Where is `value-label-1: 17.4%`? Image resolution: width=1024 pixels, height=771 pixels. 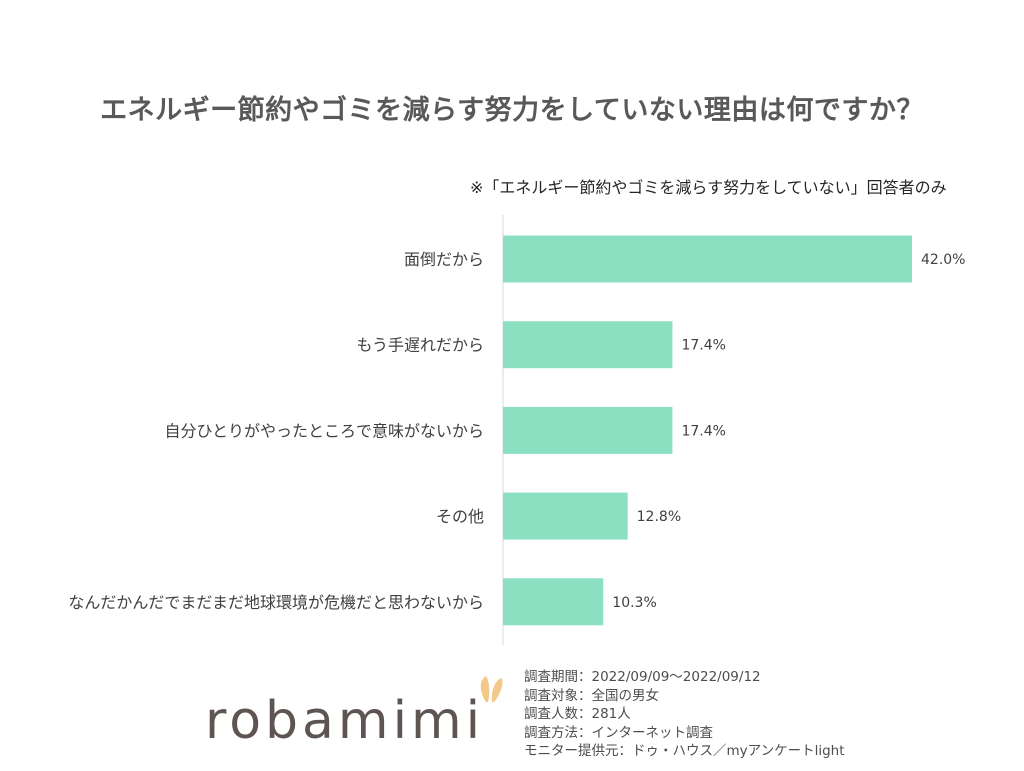 value-label-1: 17.4% is located at coordinates (703, 346).